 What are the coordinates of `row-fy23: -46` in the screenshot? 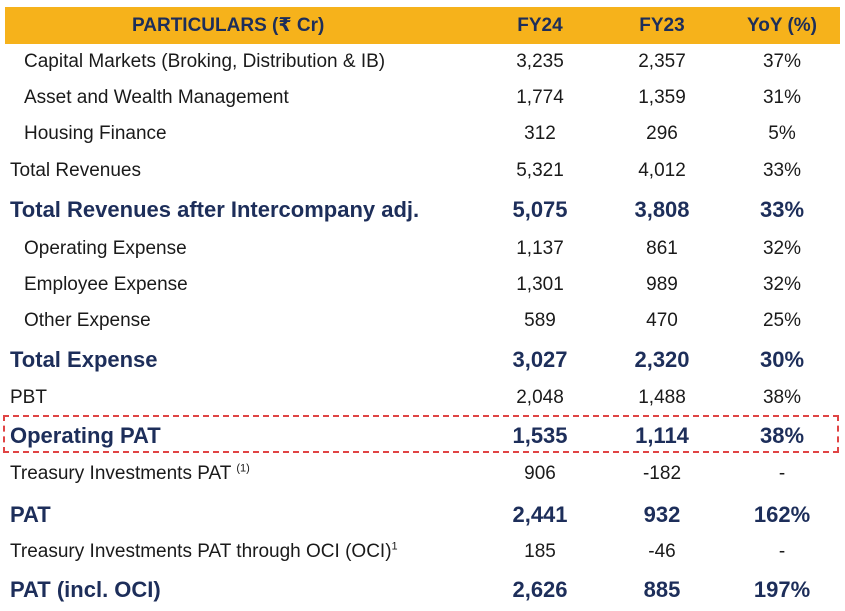 It's located at (662, 551).